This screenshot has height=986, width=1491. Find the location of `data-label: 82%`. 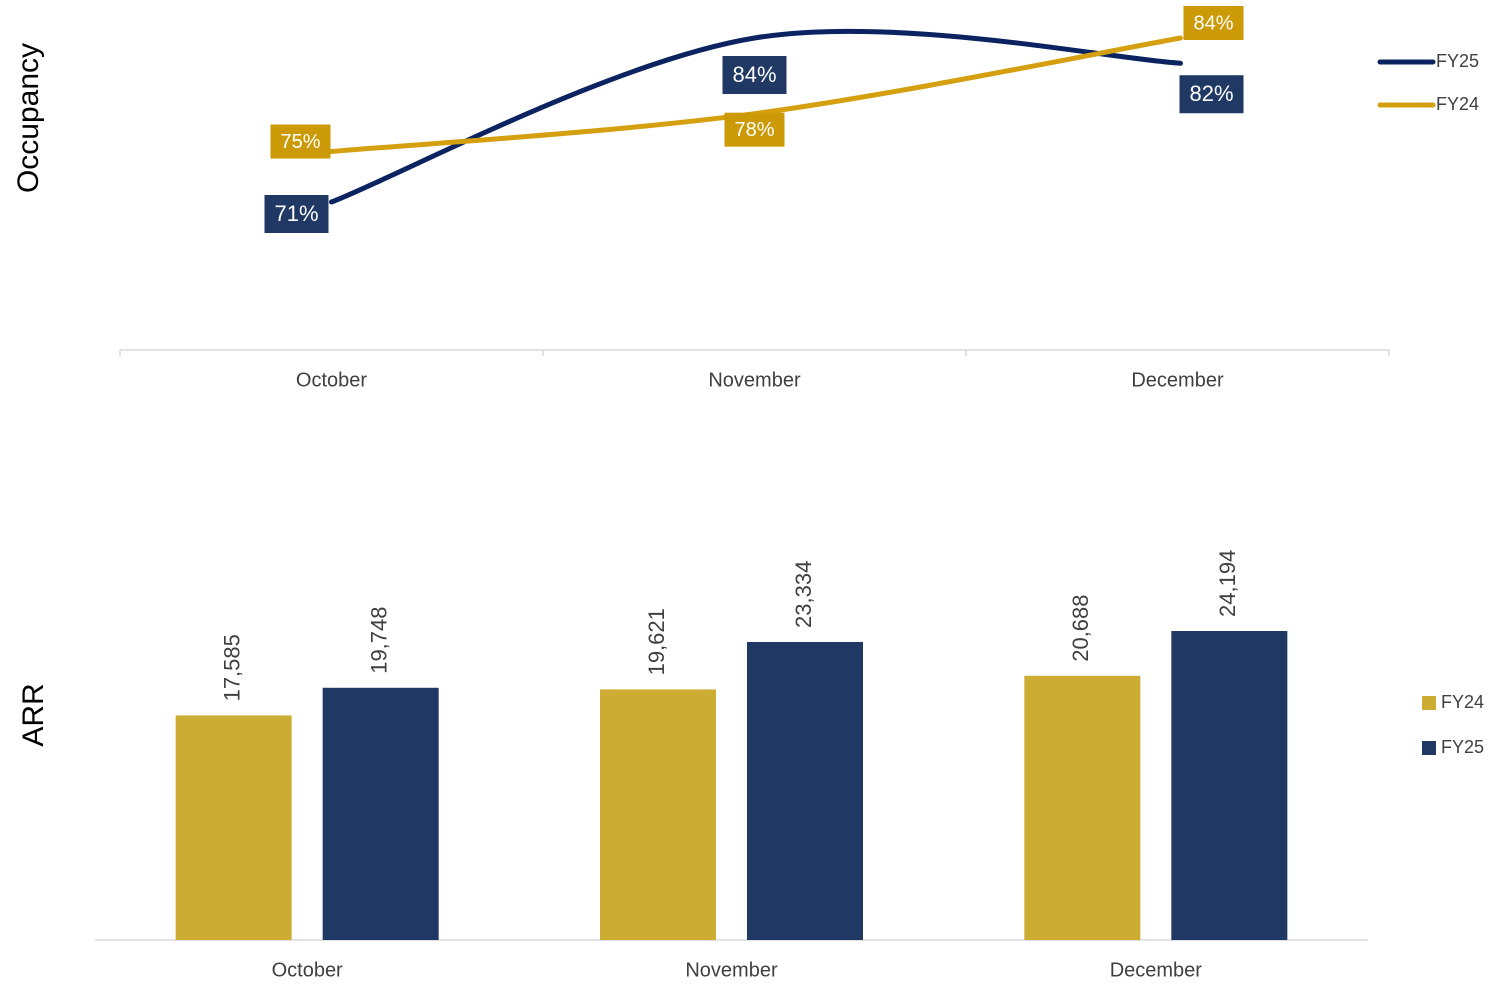

data-label: 82% is located at coordinates (1211, 93).